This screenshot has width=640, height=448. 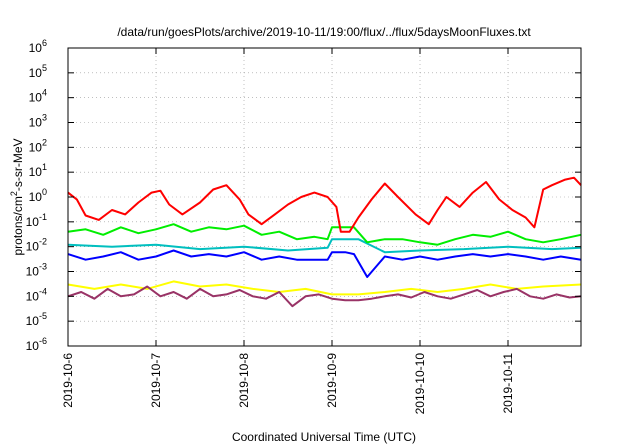 What do you see at coordinates (43, 267) in the screenshot?
I see `y-tick-exp: -3` at bounding box center [43, 267].